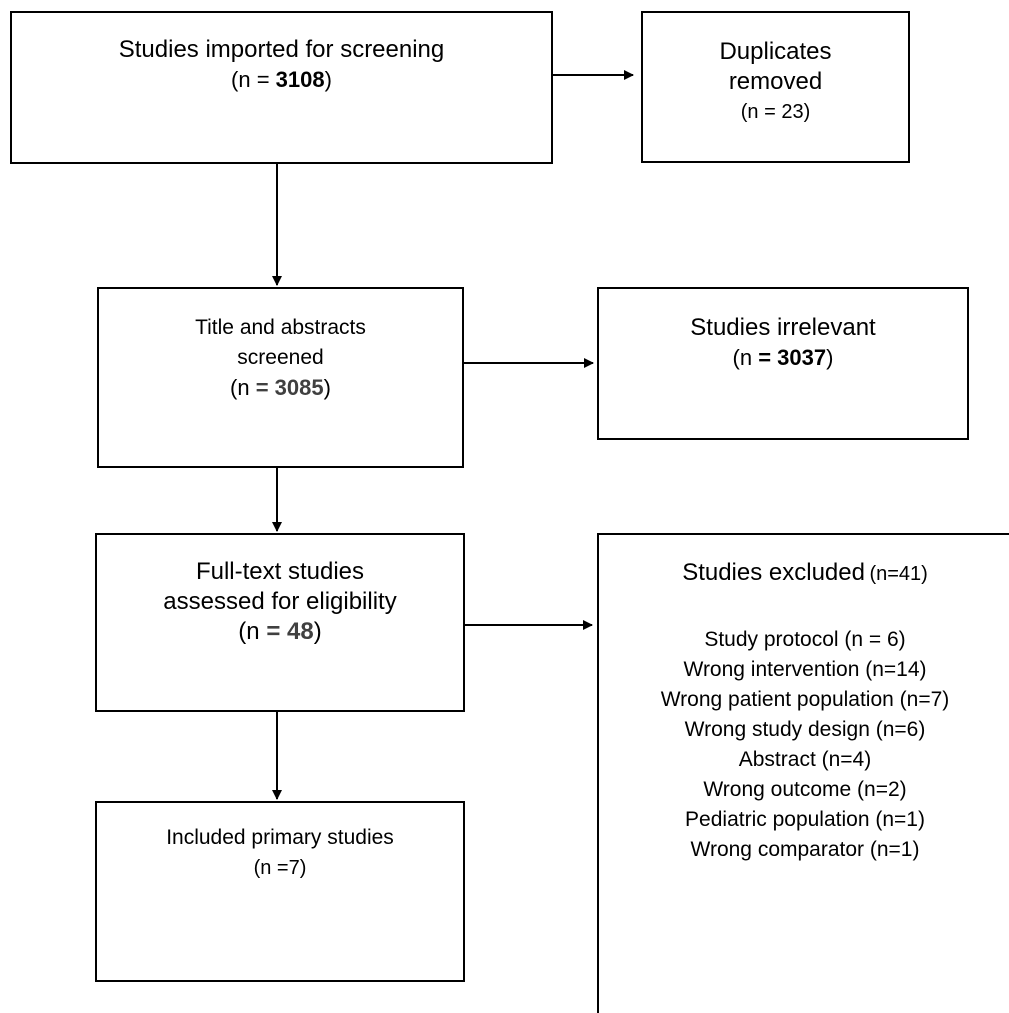  I want to click on screened-label-line2: screened, so click(280, 357).